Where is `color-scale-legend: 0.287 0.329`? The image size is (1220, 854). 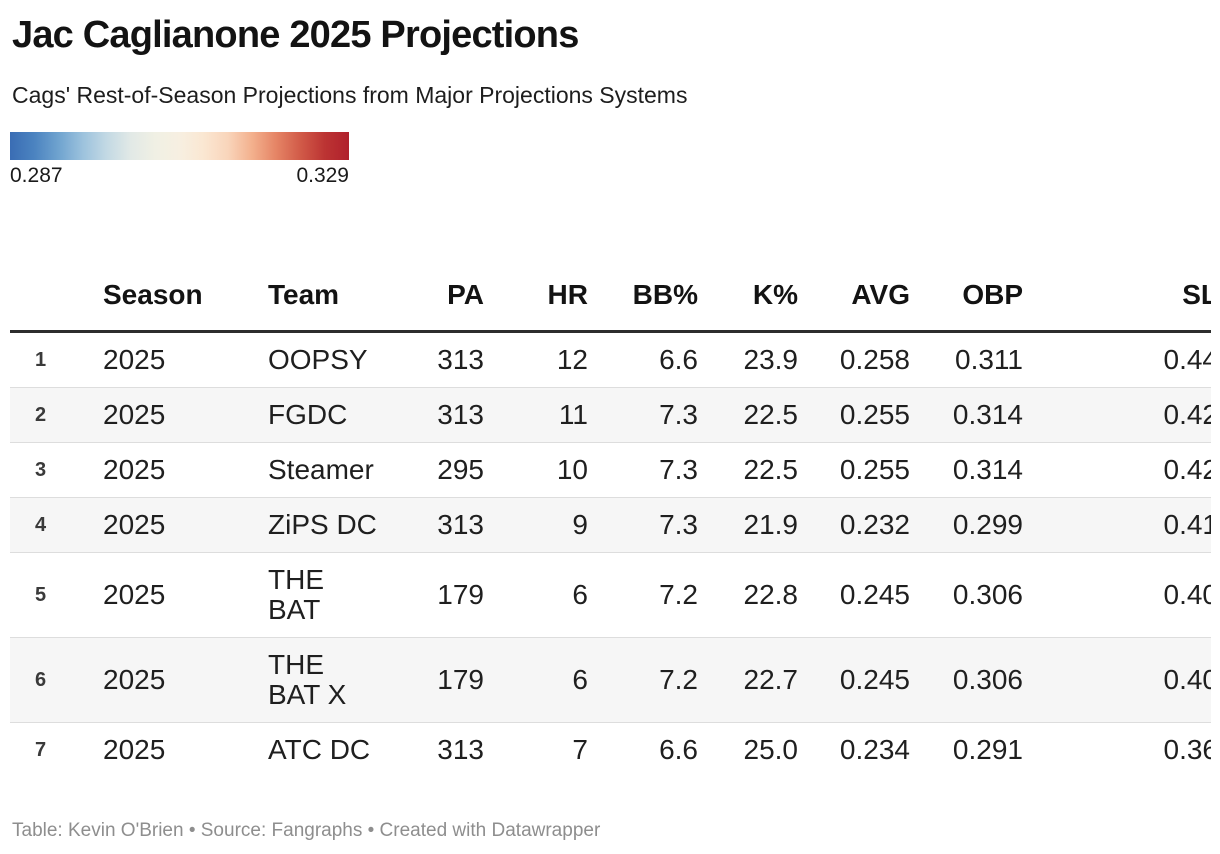 color-scale-legend: 0.287 0.329 is located at coordinates (179, 160).